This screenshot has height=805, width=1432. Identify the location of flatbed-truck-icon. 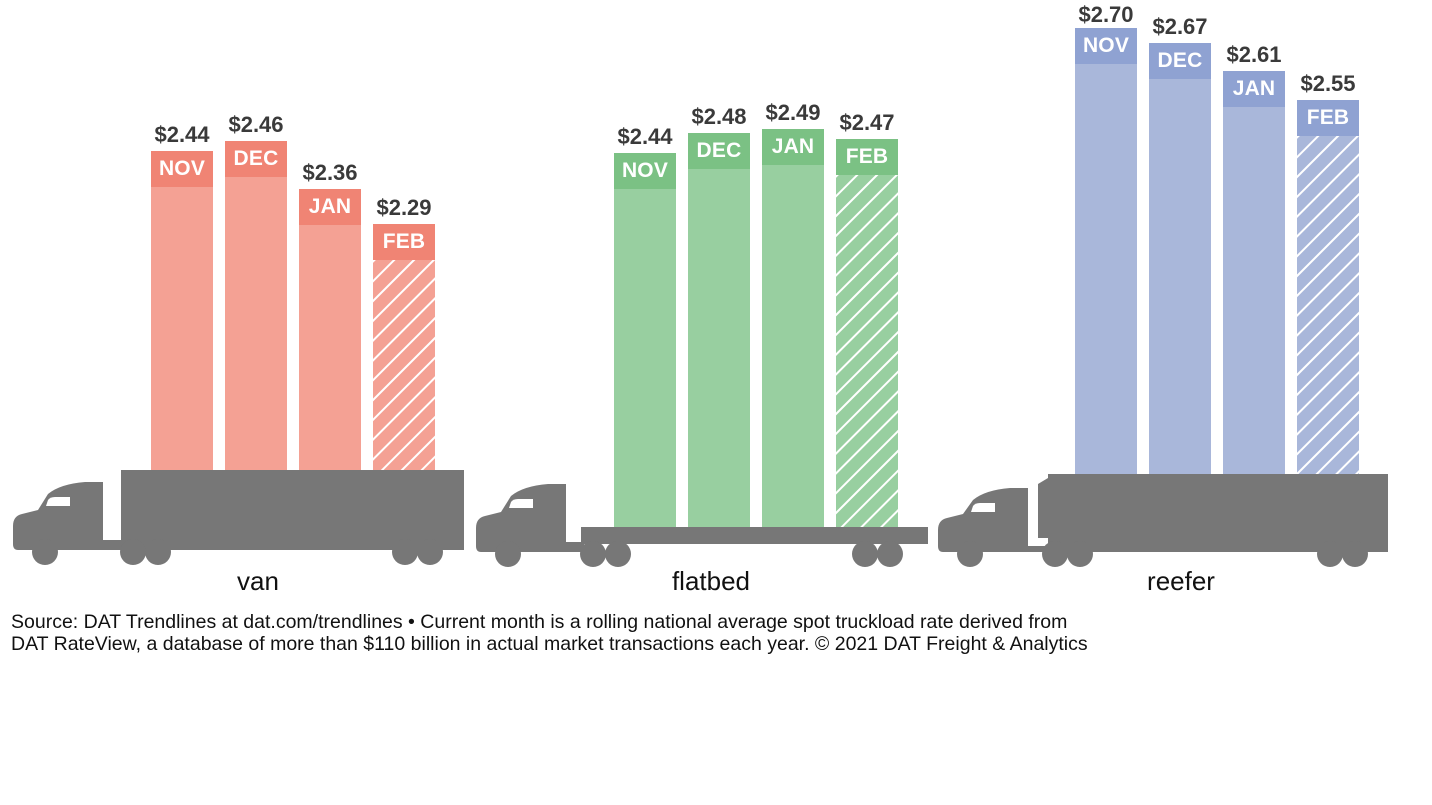
(702, 525).